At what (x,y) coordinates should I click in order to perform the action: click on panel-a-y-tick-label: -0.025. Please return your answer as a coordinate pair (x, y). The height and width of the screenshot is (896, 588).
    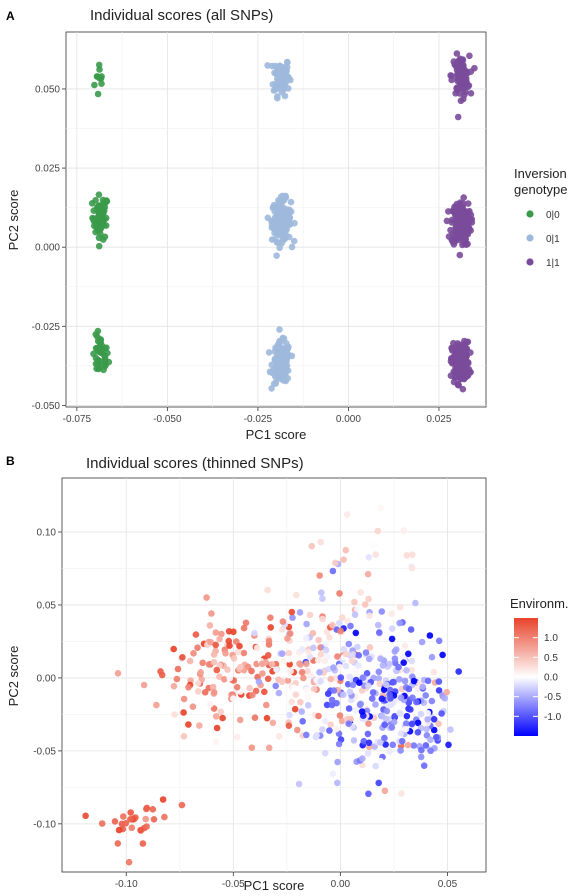
    Looking at the image, I should click on (46, 327).